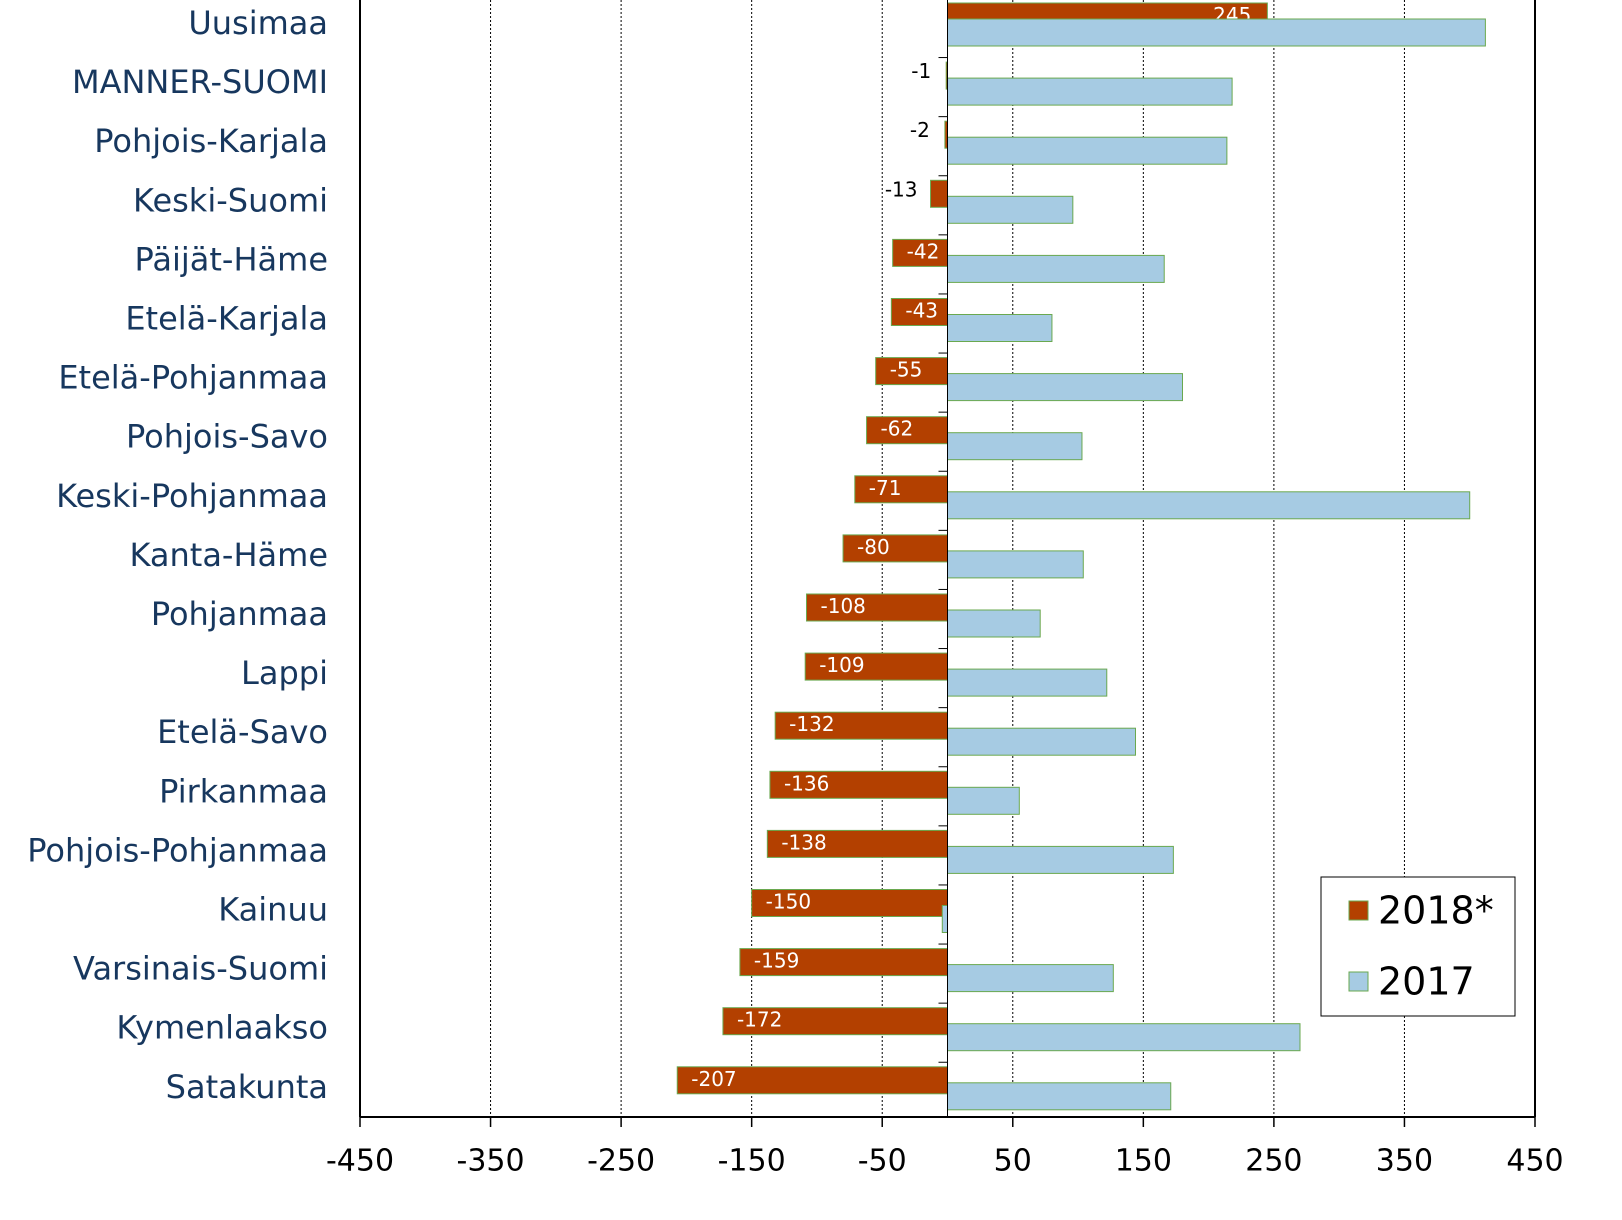 This screenshot has width=1622, height=1220. Describe the element at coordinates (759, 1020) in the screenshot. I see `value-label: -172` at that location.